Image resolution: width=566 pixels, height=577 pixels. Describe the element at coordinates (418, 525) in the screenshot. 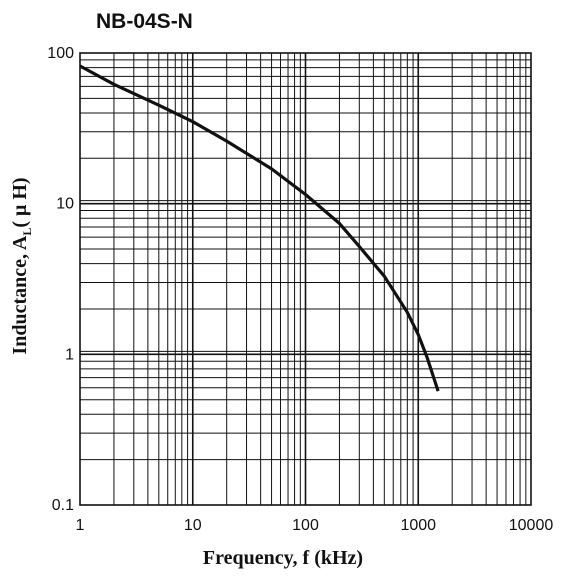

I see `x-tick-label: 1000` at that location.